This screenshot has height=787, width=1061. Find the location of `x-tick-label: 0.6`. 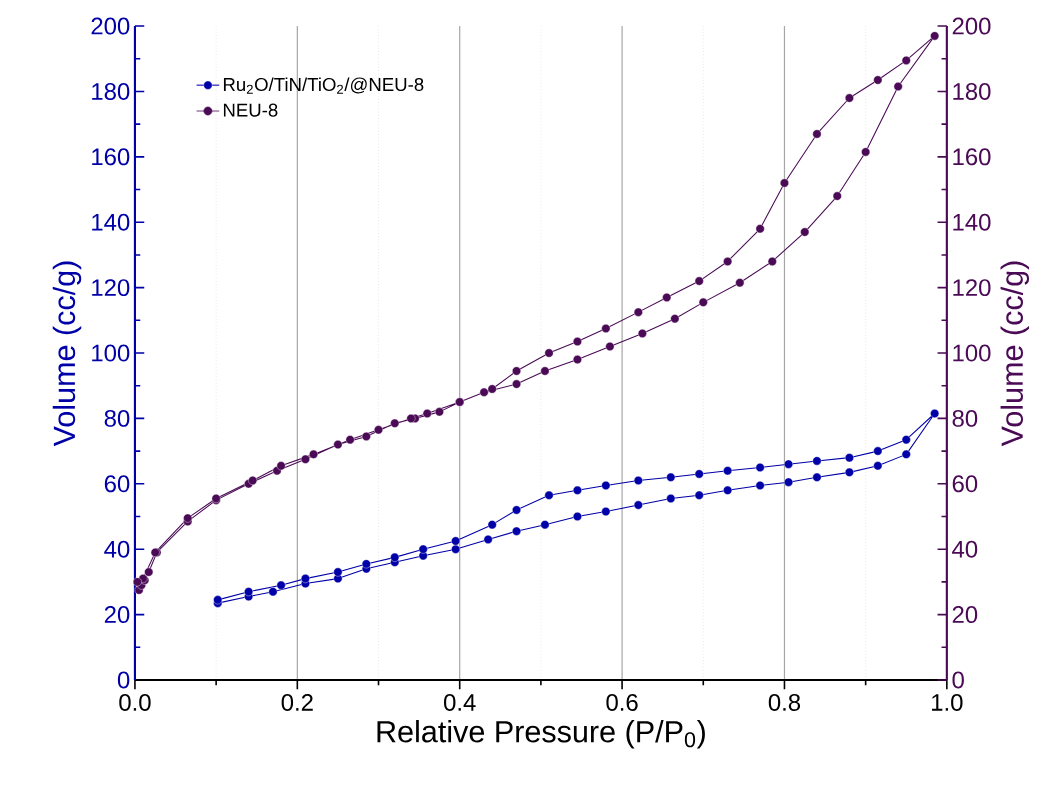

x-tick-label: 0.6 is located at coordinates (622, 702).